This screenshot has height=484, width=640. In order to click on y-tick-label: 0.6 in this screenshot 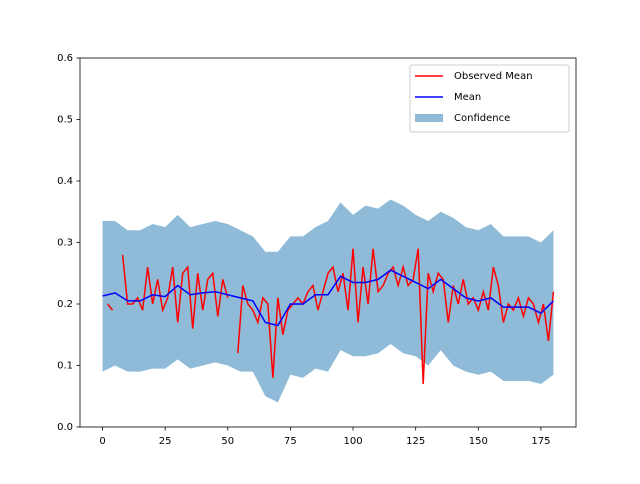, I will do `click(65, 58)`.